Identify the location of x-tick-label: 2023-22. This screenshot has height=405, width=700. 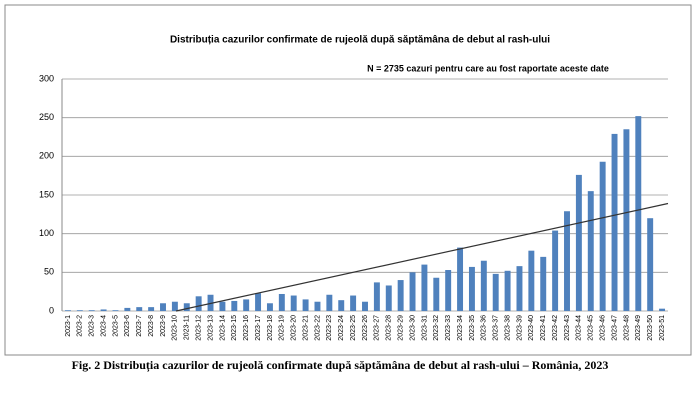
(317, 328).